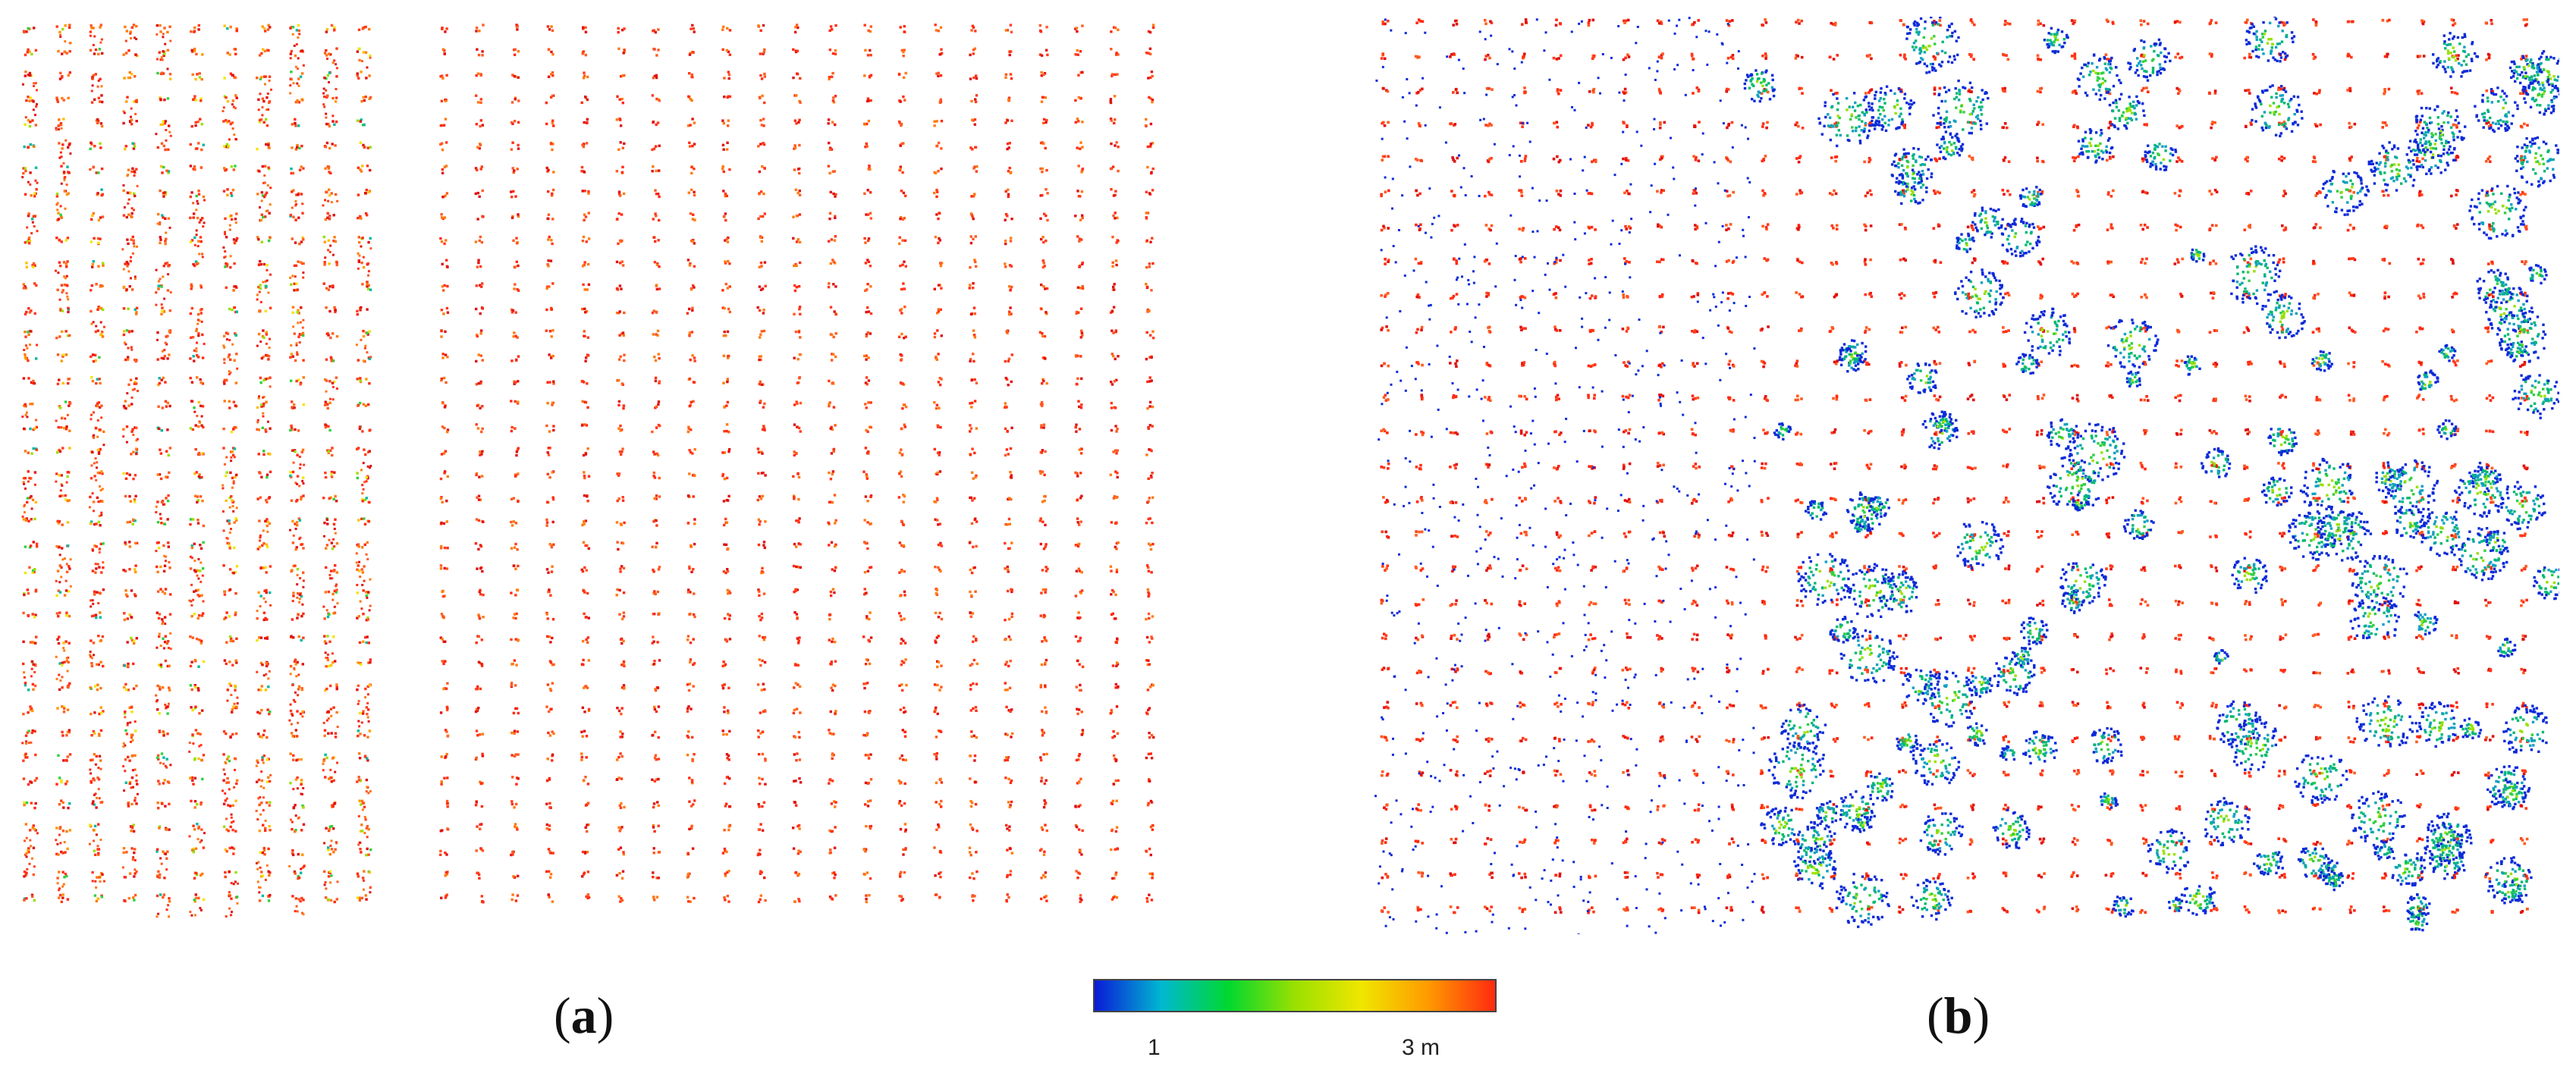 The height and width of the screenshot is (1076, 2576). What do you see at coordinates (605, 1015) in the screenshot?
I see `caption-a-close: )` at bounding box center [605, 1015].